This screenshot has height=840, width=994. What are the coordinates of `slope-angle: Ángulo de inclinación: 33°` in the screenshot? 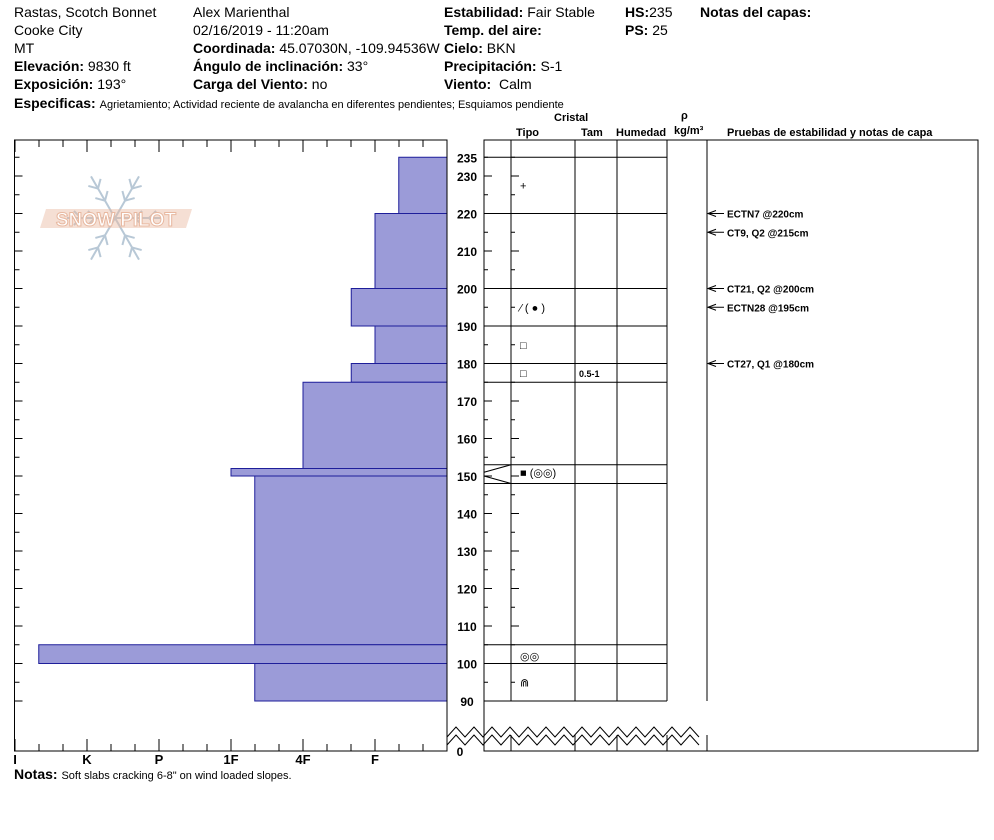 It's located at (281, 66).